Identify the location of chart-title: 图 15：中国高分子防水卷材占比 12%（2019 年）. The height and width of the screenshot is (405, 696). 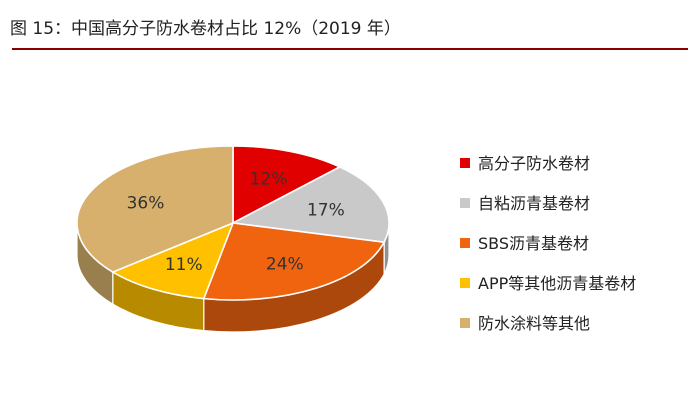
(205, 29).